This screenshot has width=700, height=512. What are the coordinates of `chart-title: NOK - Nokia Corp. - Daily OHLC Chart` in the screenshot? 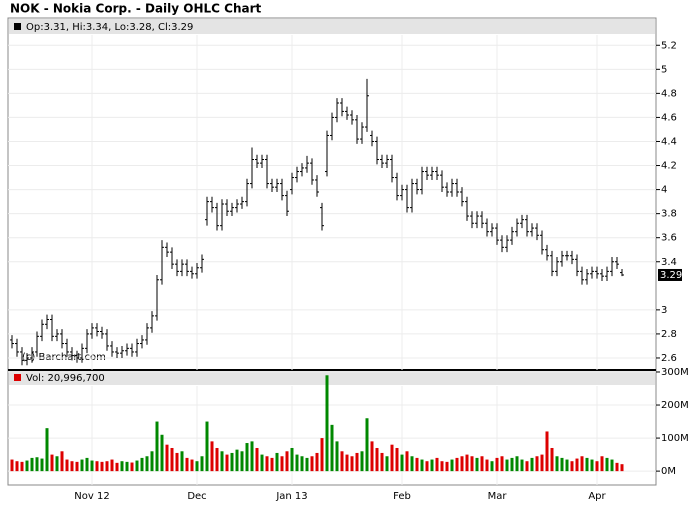 It's located at (136, 9).